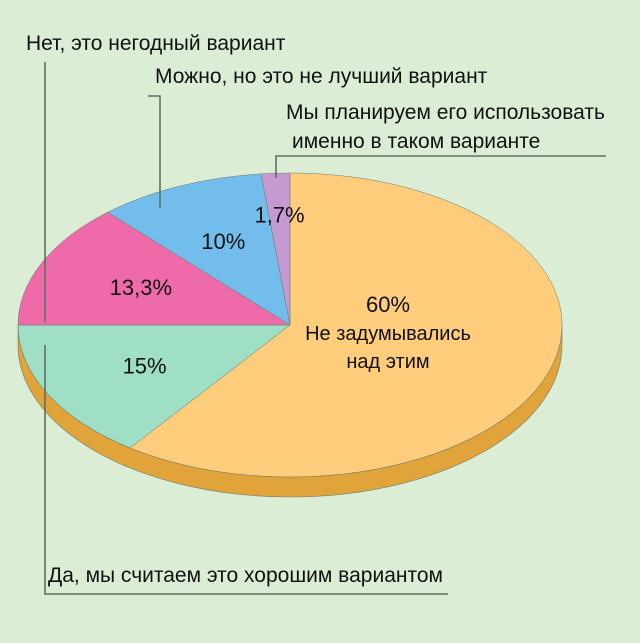 Image resolution: width=640 pixels, height=643 pixels. What do you see at coordinates (388, 334) in the screenshot?
I see `slice-inside-label-0-0: Не задумывались` at bounding box center [388, 334].